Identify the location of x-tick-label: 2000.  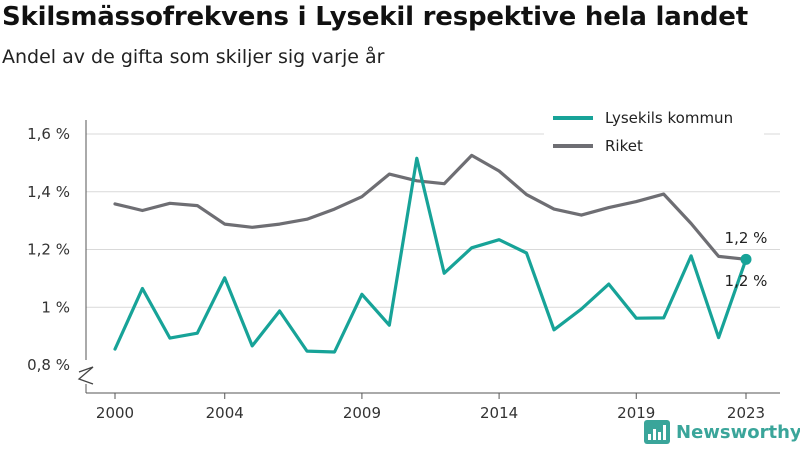
(115, 413).